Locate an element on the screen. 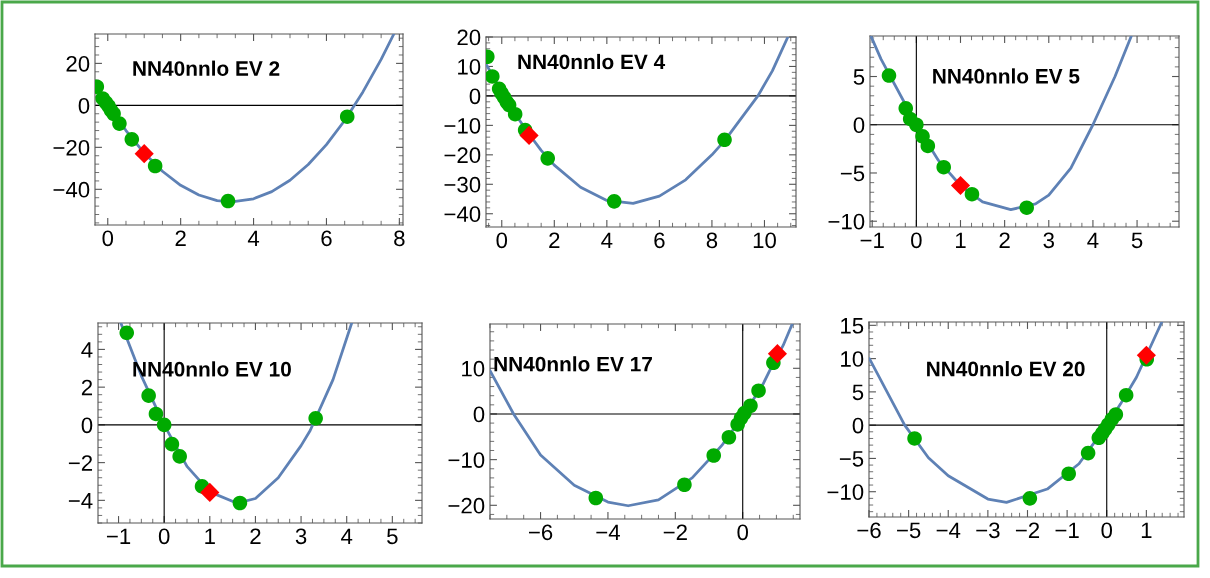 This screenshot has height=578, width=1210. x-tick-label: 10 is located at coordinates (764, 240).